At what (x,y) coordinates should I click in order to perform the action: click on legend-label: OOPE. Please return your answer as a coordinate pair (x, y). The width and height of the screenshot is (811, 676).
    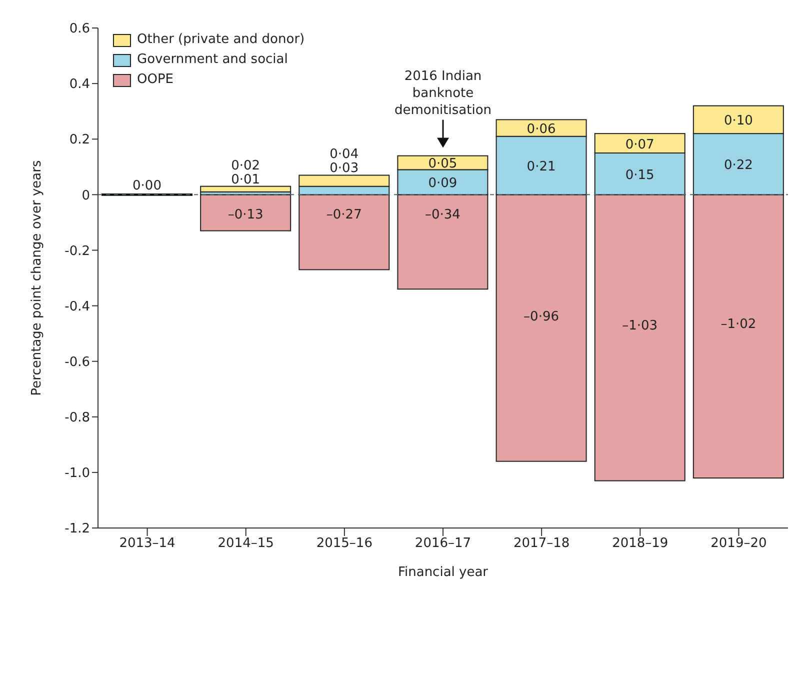
    Looking at the image, I should click on (155, 79).